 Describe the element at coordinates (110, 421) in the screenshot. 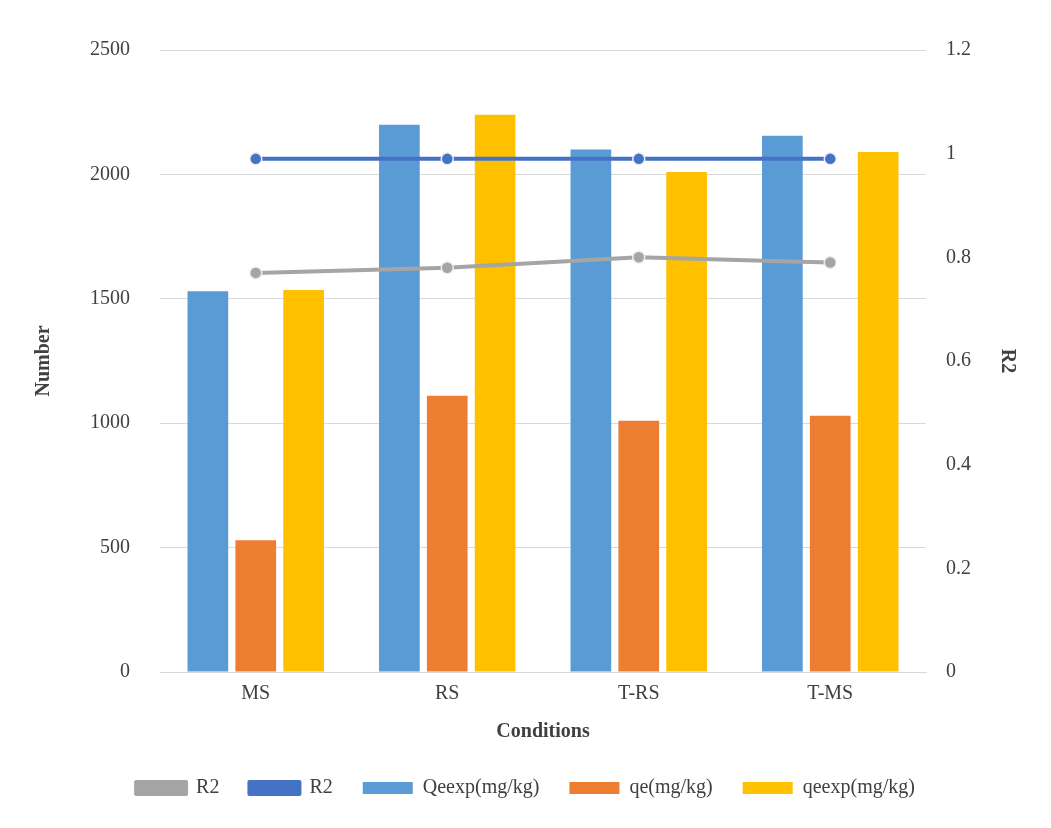

I see `y-tick-label: 1000` at that location.